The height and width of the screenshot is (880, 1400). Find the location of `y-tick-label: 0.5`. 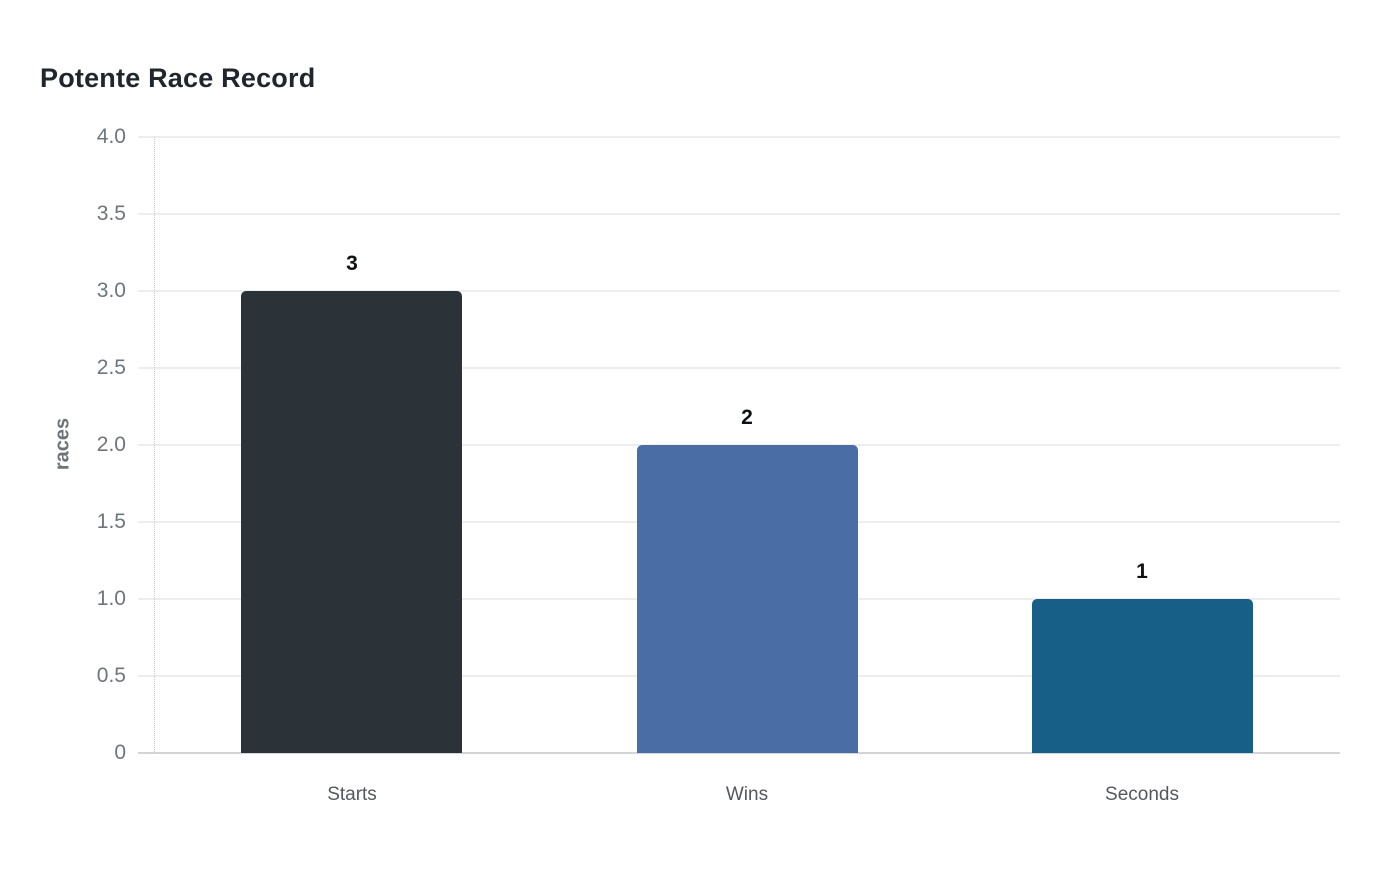

y-tick-label: 0.5 is located at coordinates (111, 675).